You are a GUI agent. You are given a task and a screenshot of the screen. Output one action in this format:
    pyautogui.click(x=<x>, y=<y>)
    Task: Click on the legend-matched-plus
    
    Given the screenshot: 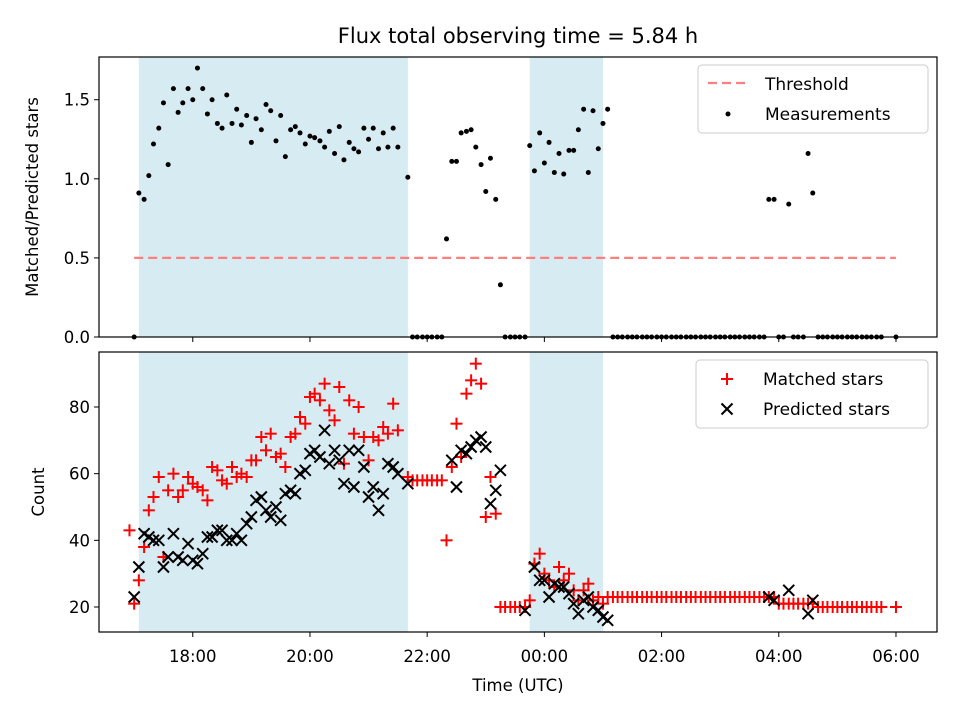 What is the action you would take?
    pyautogui.click(x=727, y=379)
    